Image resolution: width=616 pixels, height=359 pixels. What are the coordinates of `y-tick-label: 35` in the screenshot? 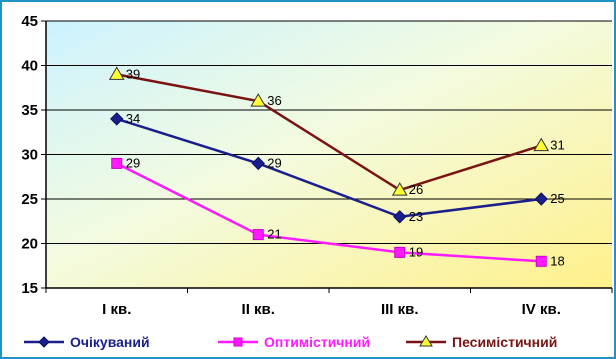 It's located at (29, 110).